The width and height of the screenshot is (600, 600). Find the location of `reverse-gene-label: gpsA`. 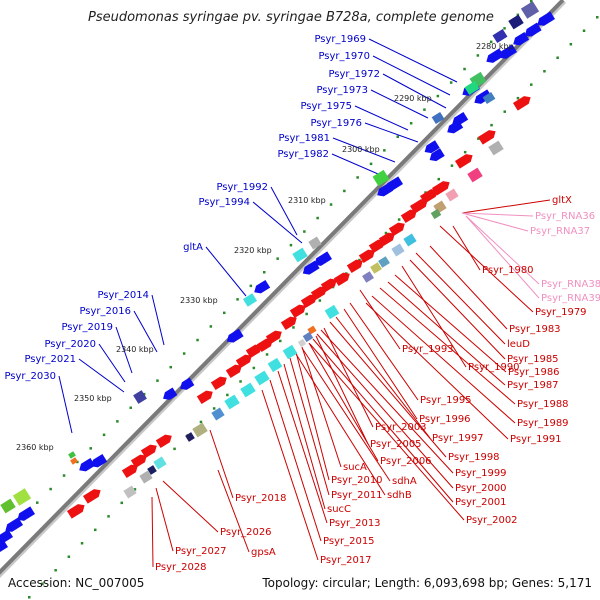

reverse-gene-label: gpsA is located at coordinates (263, 552).